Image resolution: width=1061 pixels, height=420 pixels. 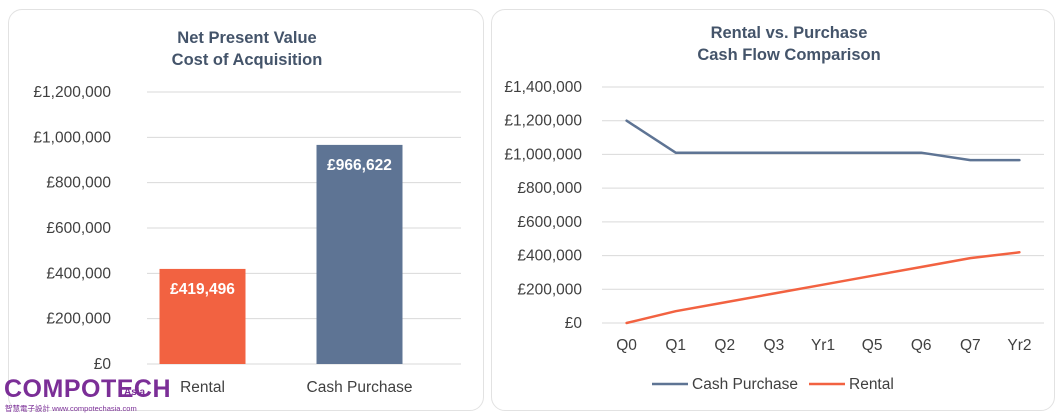 I want to click on logo-sub-text: Asia, so click(x=135, y=392).